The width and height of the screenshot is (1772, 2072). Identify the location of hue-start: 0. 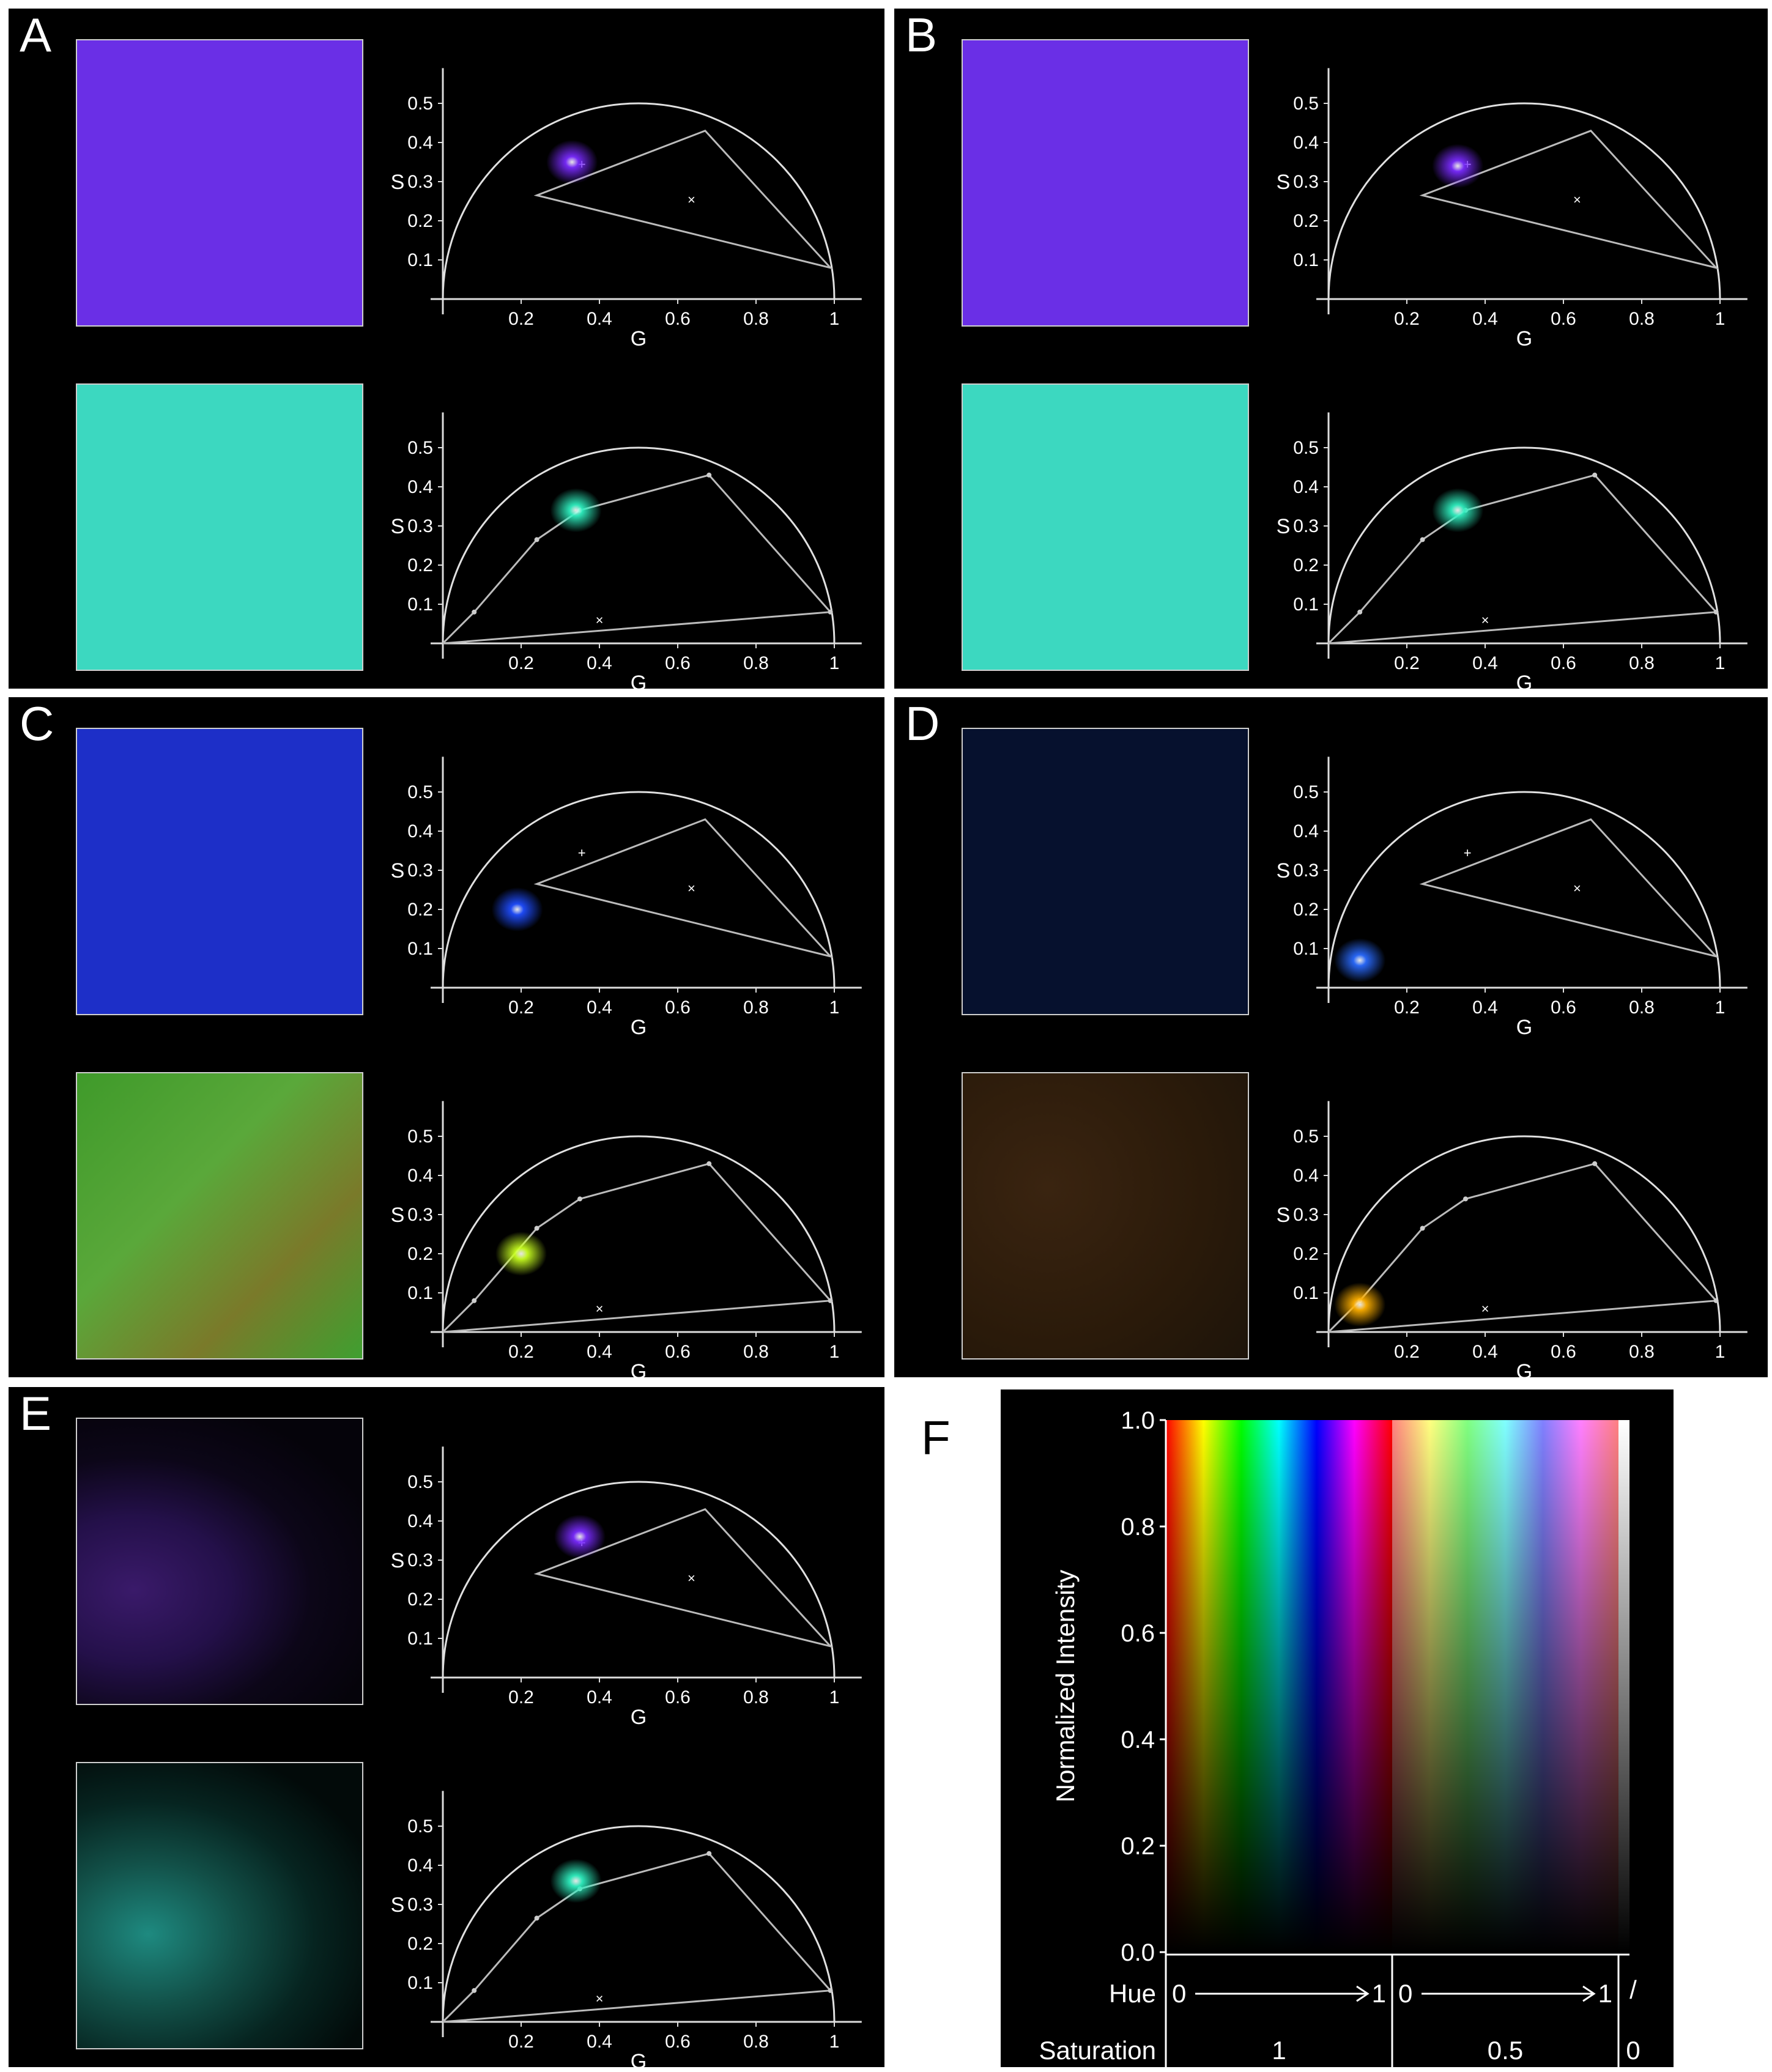
(1179, 1993).